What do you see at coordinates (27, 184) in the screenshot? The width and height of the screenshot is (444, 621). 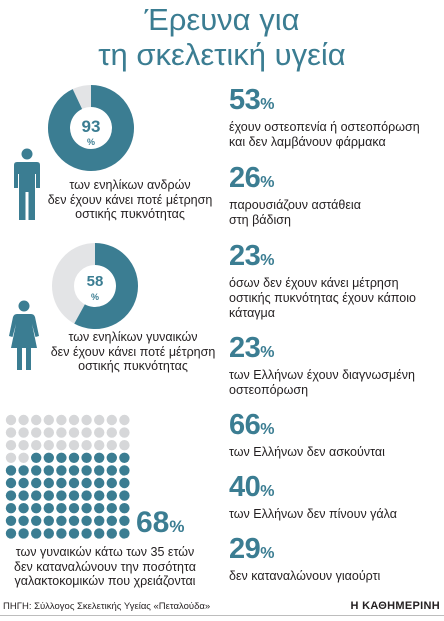 I see `man-icon` at bounding box center [27, 184].